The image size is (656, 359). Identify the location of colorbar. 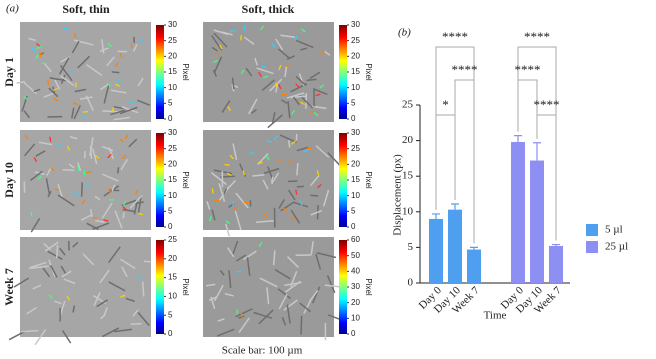
(343, 287).